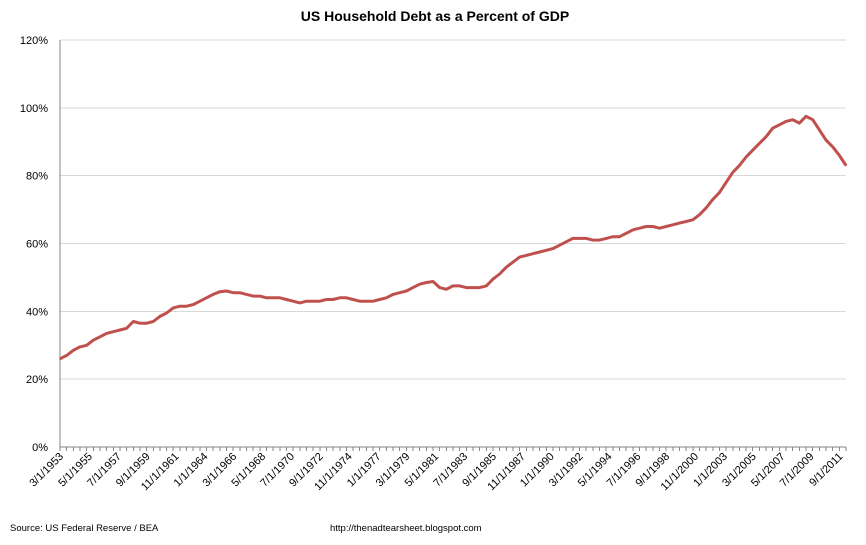  I want to click on chart-title: US Household Debt as a Percent of GDP, so click(435, 16).